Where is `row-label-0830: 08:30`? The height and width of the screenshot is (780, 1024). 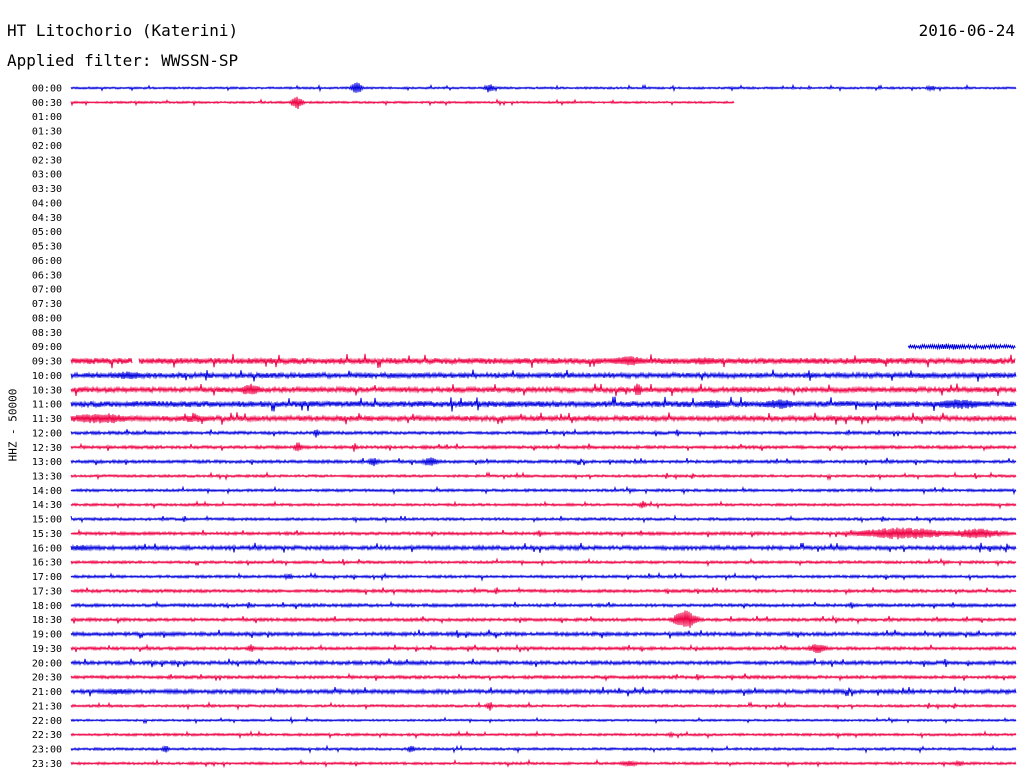 row-label-0830: 08:30 is located at coordinates (47, 333).